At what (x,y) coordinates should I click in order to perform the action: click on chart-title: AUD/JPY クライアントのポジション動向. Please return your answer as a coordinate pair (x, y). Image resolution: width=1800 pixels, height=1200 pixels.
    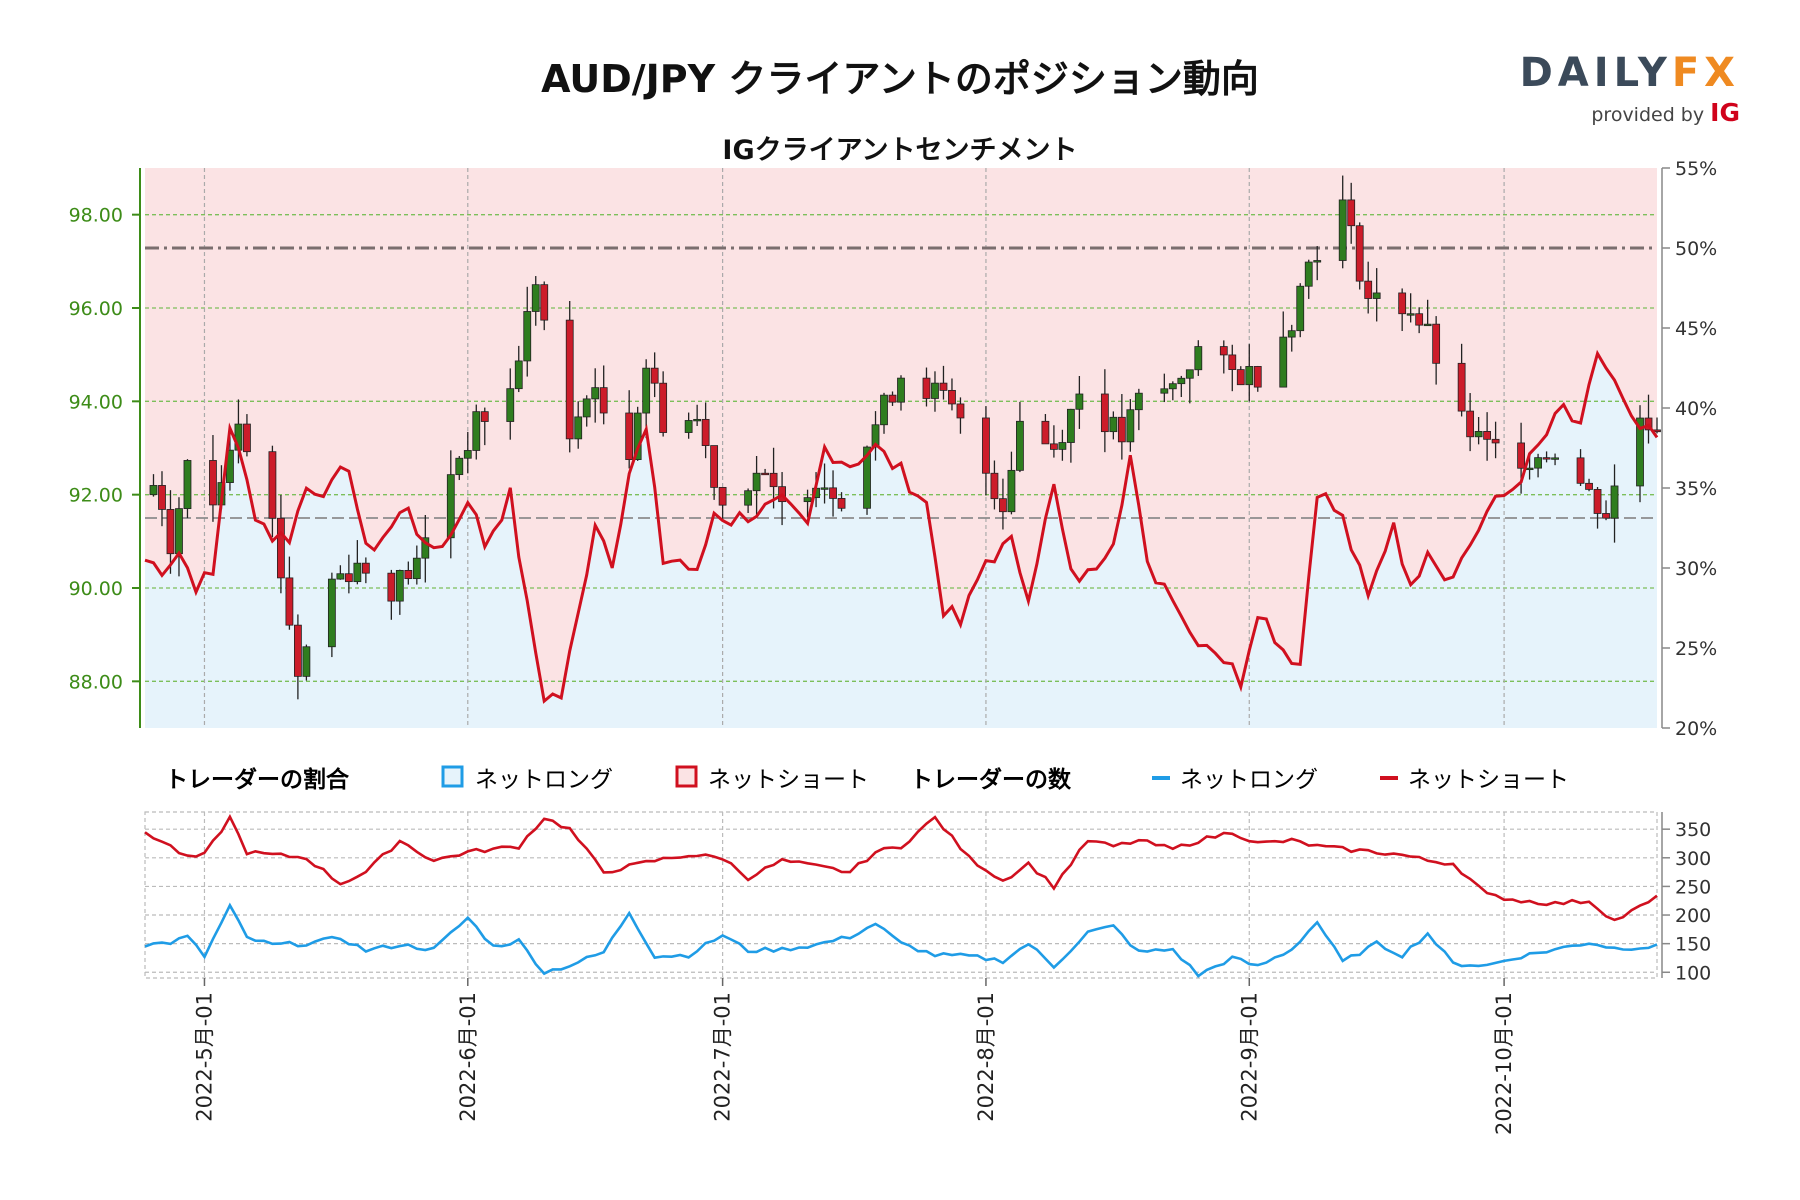
    Looking at the image, I should click on (900, 79).